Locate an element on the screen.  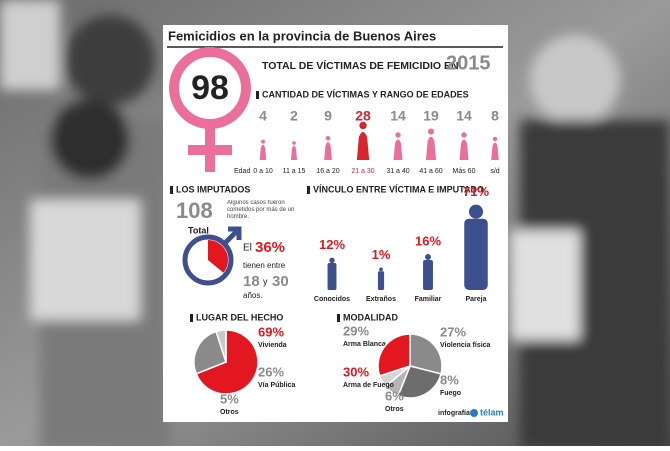
total-value: 98 is located at coordinates (210, 88).